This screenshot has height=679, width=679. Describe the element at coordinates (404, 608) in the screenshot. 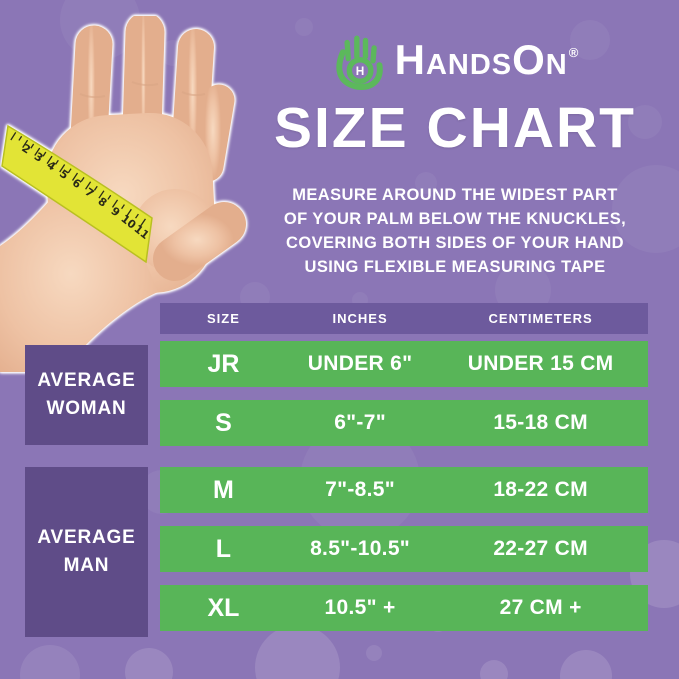

I see `size-table-row: XL 10.5" + 27 CM +` at that location.